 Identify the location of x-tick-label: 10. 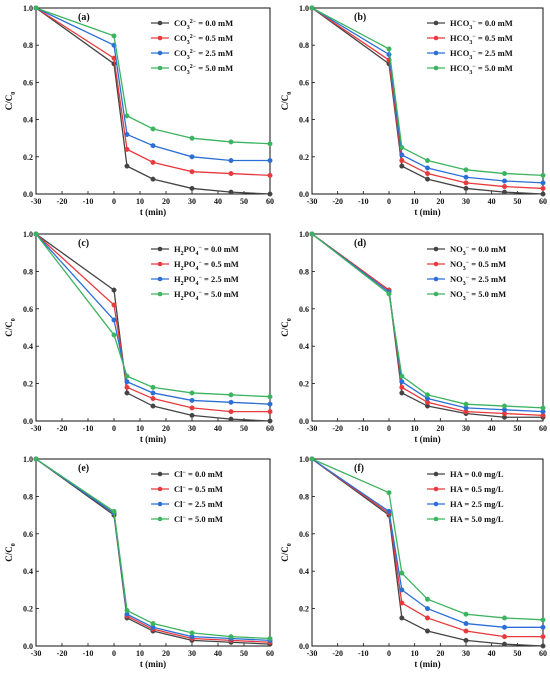
(140, 428).